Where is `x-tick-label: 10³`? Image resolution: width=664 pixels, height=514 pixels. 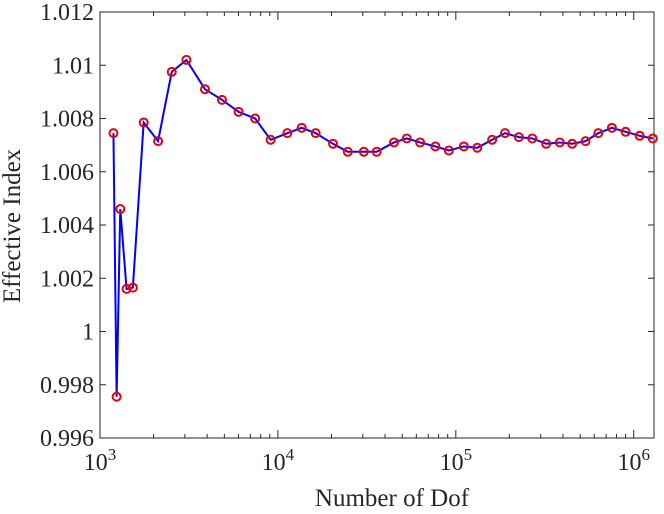
x-tick-label: 10³ is located at coordinates (100, 460).